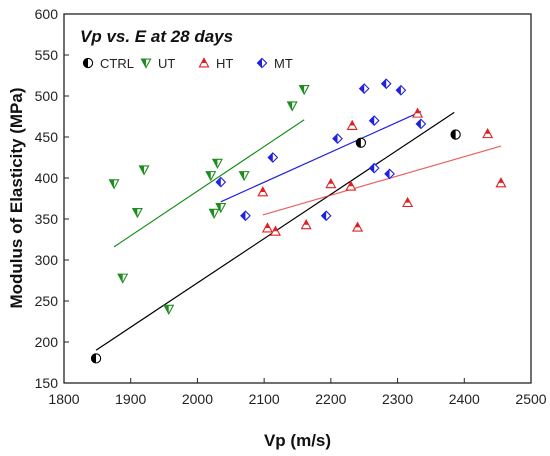 This screenshot has height=456, width=550. What do you see at coordinates (224, 63) in the screenshot?
I see `legend-label-ht: HT` at bounding box center [224, 63].